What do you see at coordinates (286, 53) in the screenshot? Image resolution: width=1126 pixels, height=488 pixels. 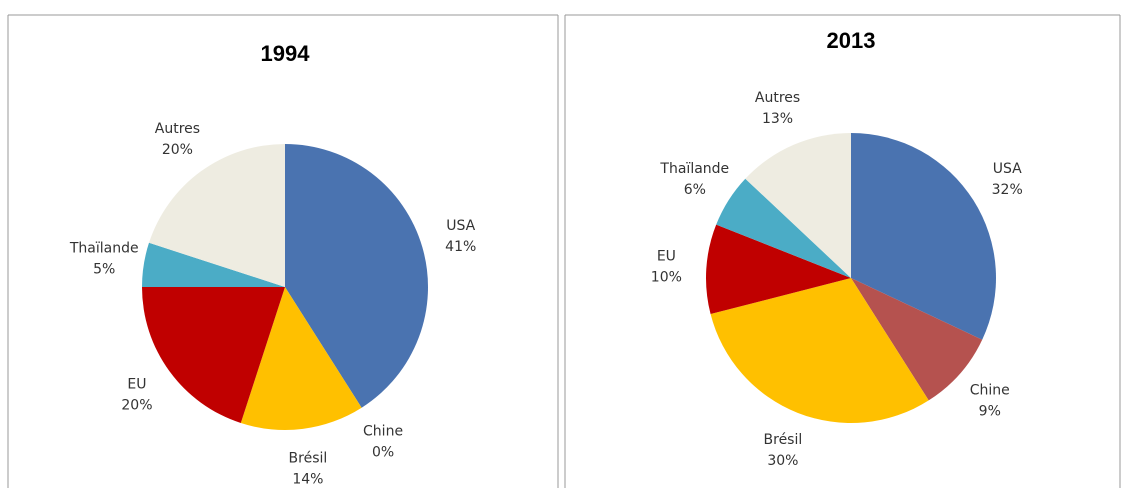 I see `chart-title: 1994` at bounding box center [286, 53].